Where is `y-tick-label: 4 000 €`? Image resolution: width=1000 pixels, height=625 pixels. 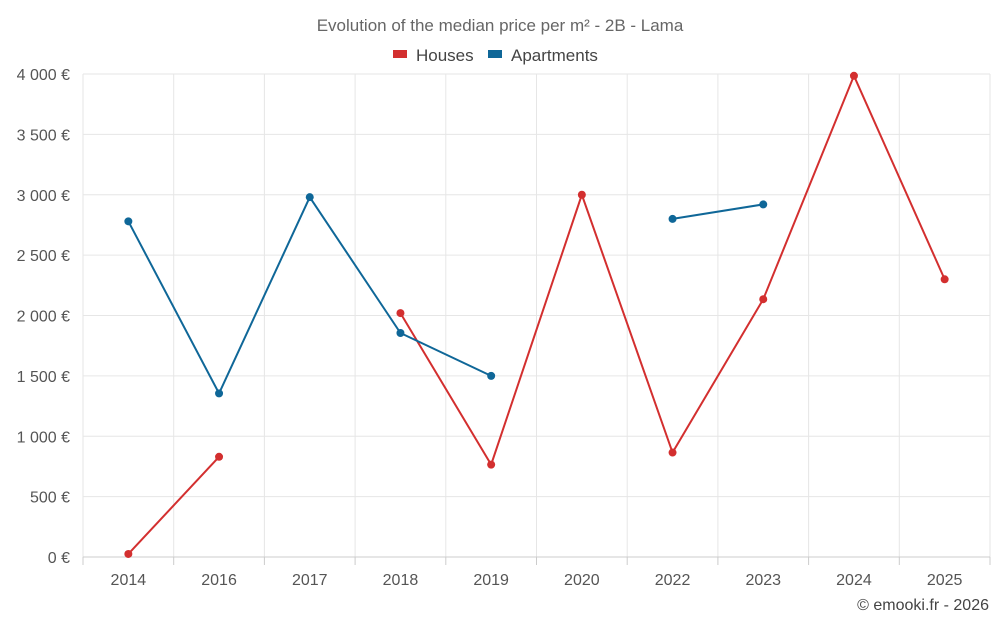
y-tick-label: 4 000 € is located at coordinates (43, 75).